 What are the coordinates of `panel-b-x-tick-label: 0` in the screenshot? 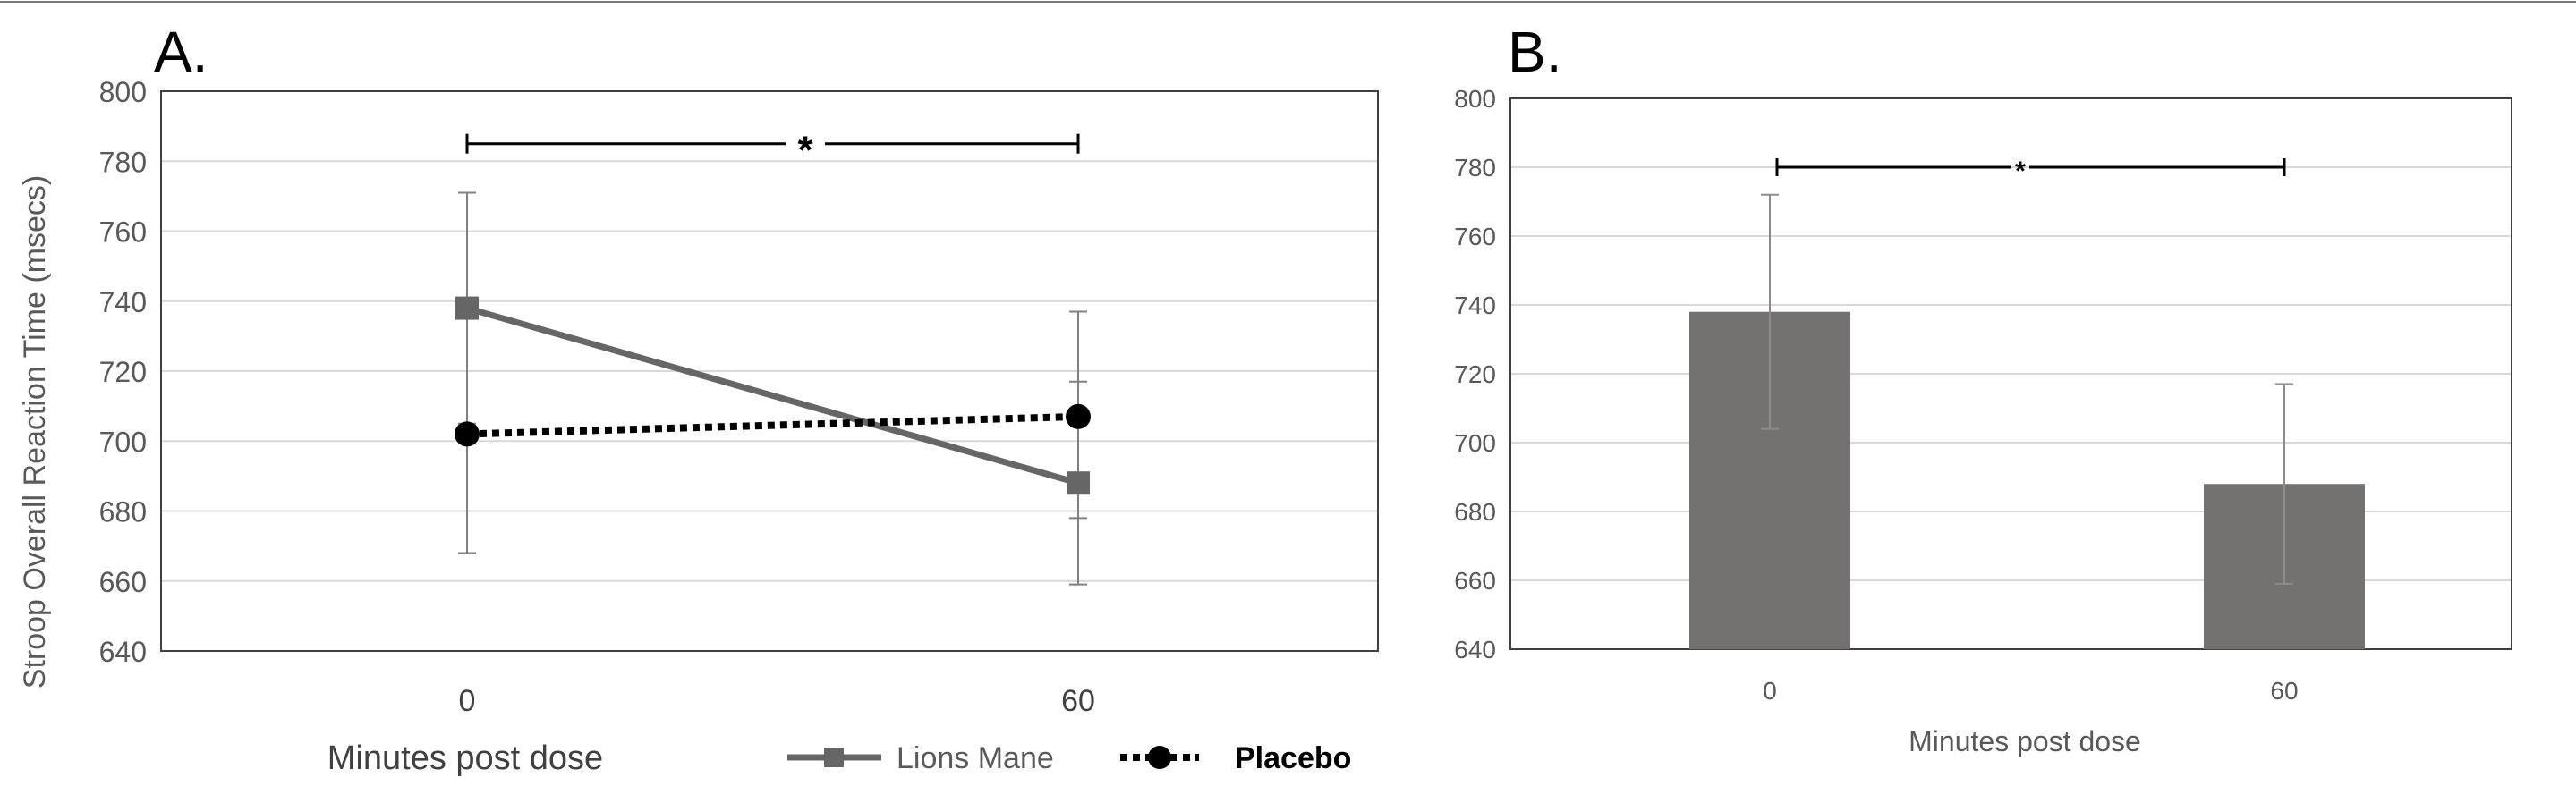 It's located at (1770, 691).